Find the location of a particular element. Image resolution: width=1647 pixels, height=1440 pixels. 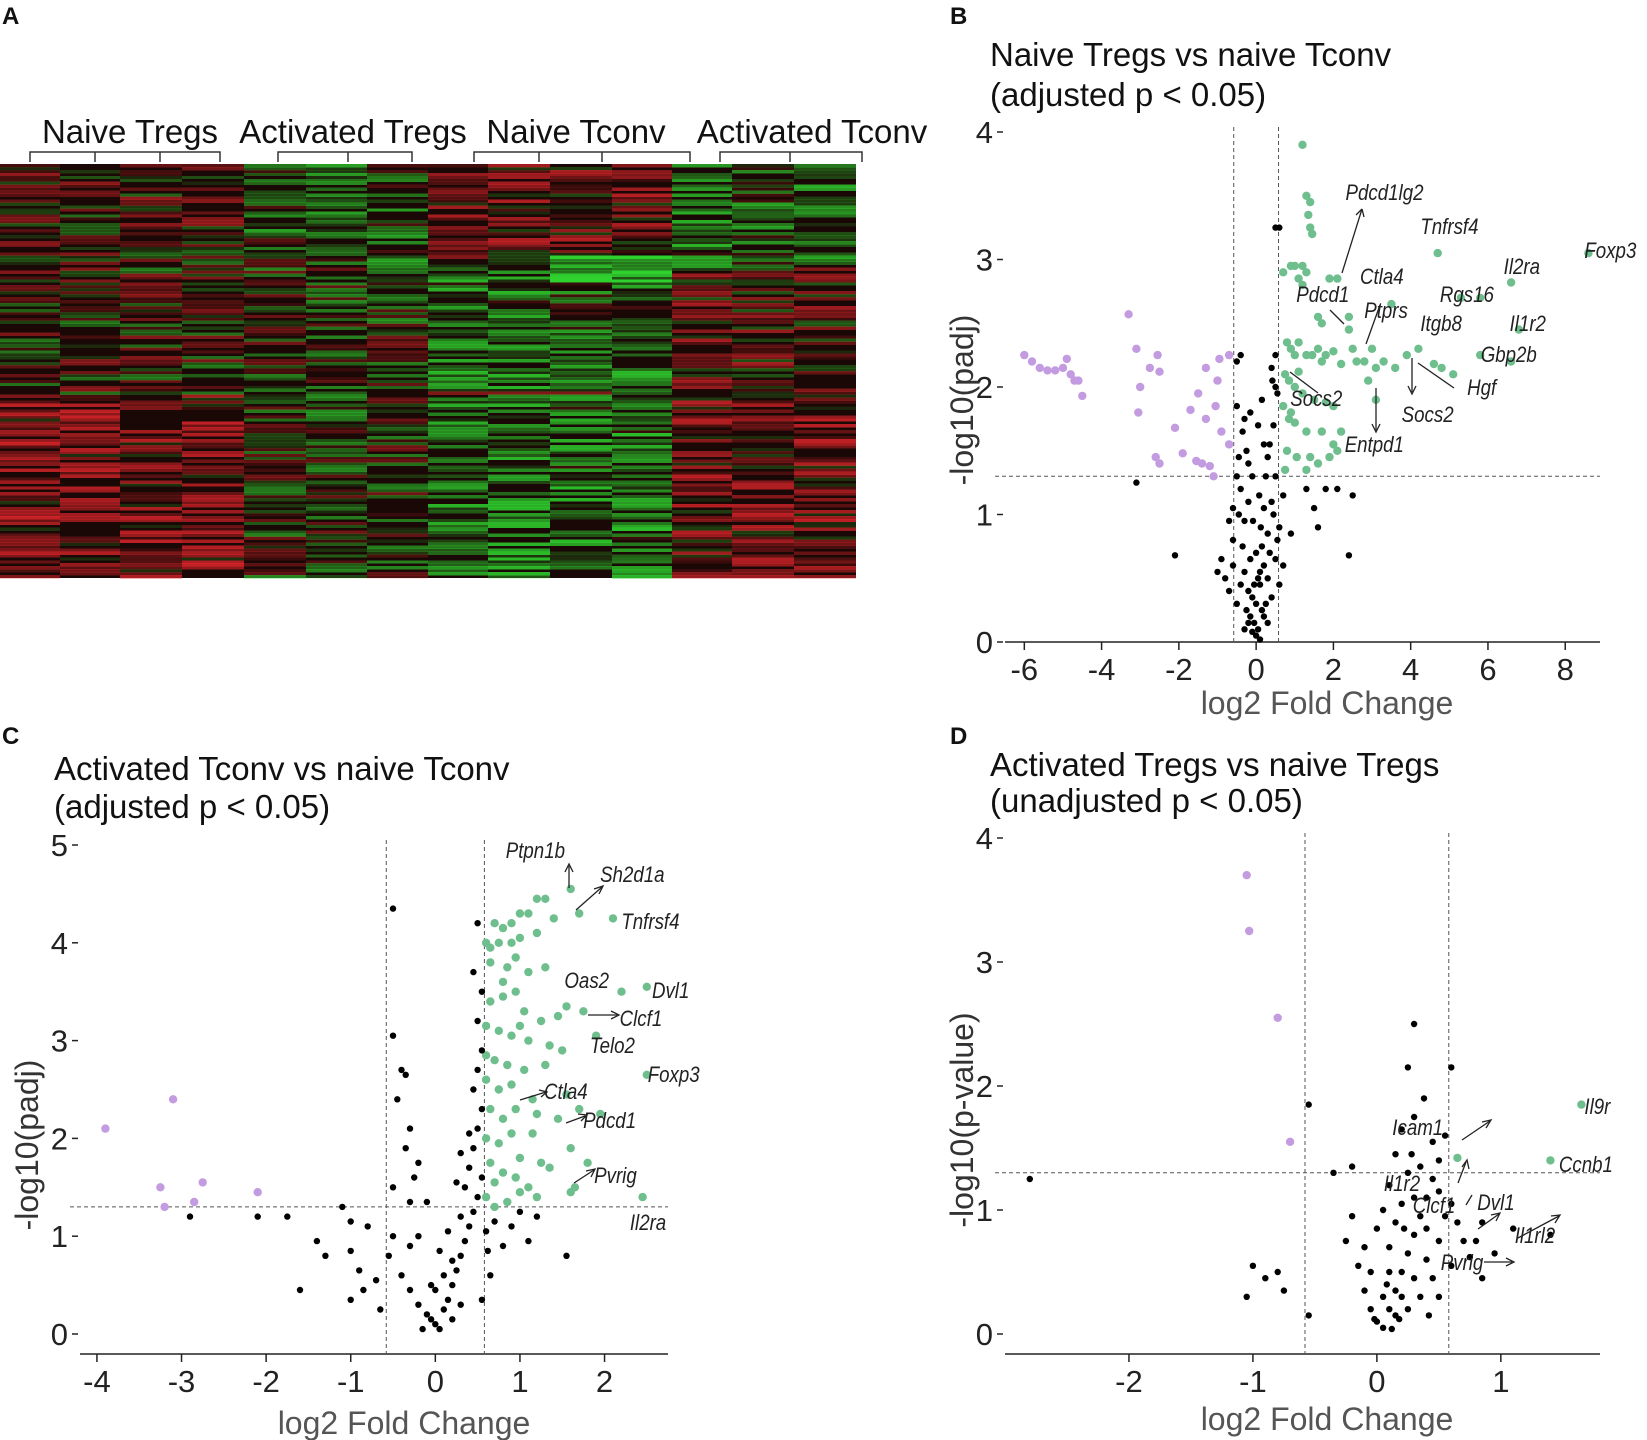

panel-letter-c: C is located at coordinates (10, 736).